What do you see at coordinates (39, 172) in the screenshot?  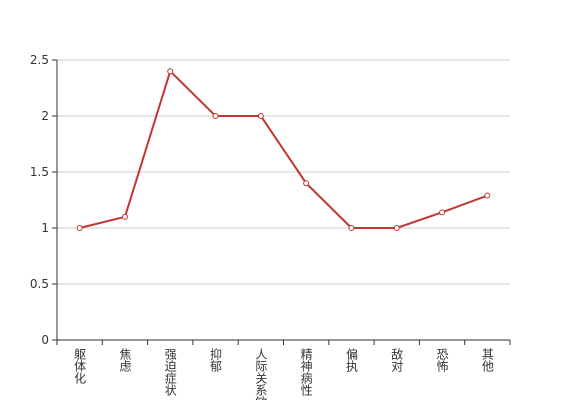 I see `y-tick-label: 1.5` at bounding box center [39, 172].